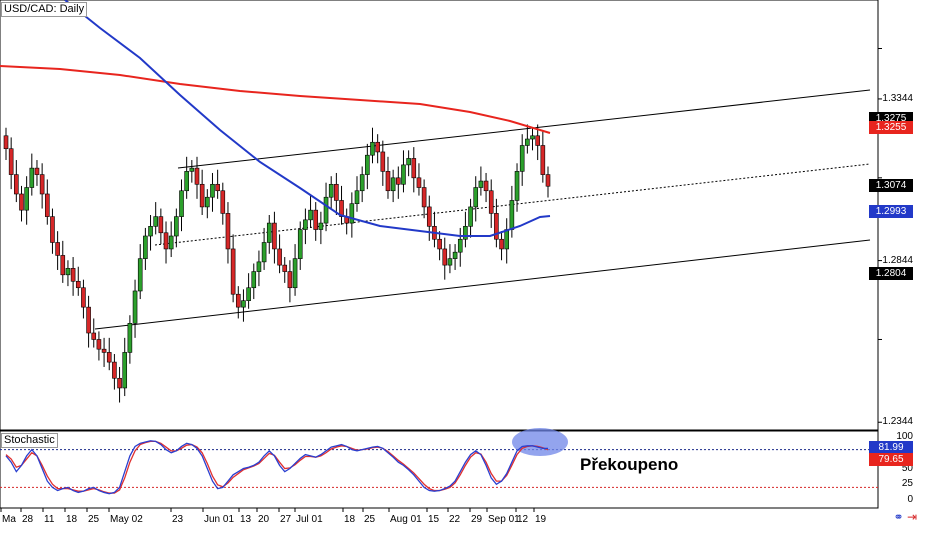 The height and width of the screenshot is (539, 925). What do you see at coordinates (897, 422) in the screenshot?
I see `price-axis-label: 1.2344` at bounding box center [897, 422].